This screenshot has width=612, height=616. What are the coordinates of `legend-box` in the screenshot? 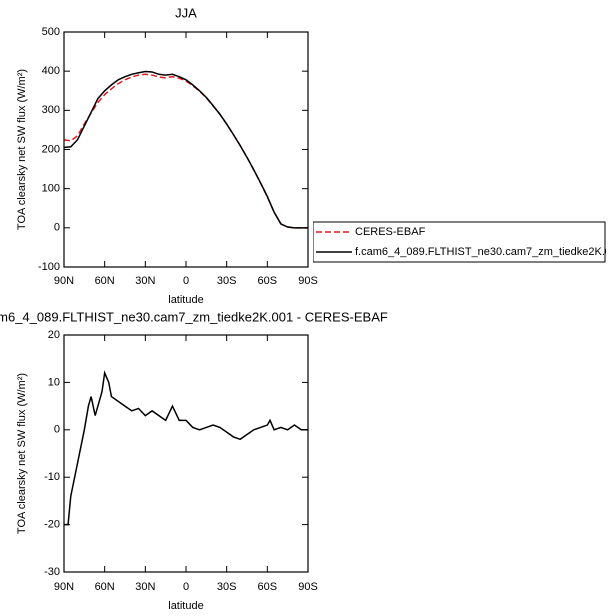 It's located at (459, 242).